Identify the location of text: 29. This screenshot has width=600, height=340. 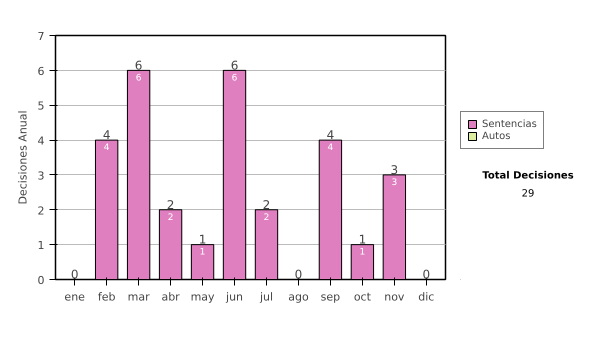
(528, 194).